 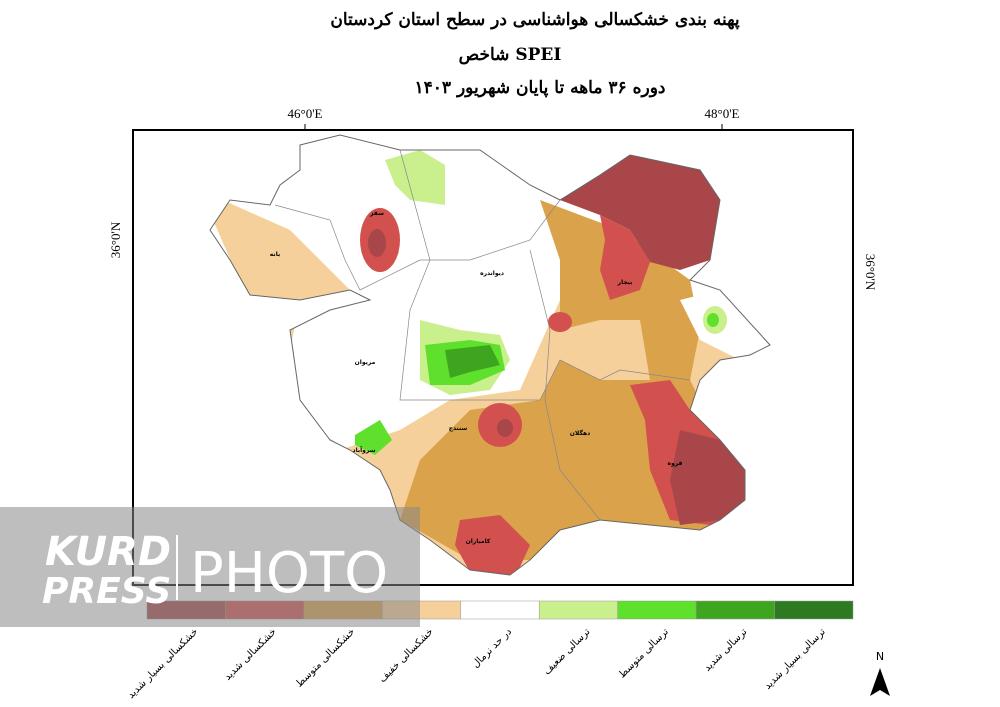 What do you see at coordinates (478, 541) in the screenshot?
I see `city-label: کامیاران` at bounding box center [478, 541].